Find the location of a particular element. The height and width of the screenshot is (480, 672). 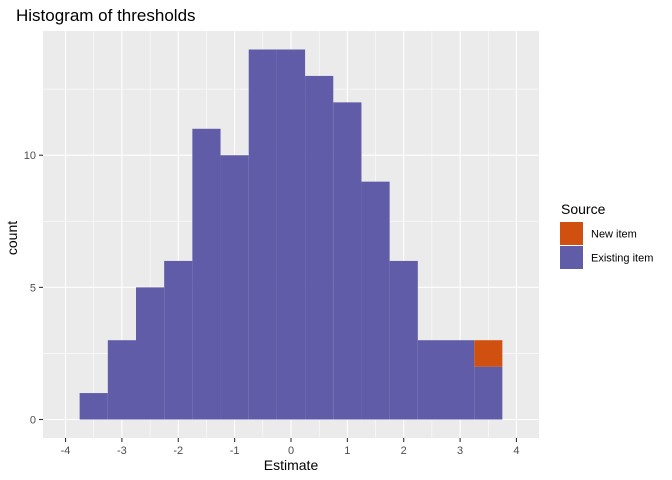

x-tick-label: 3 is located at coordinates (460, 451).